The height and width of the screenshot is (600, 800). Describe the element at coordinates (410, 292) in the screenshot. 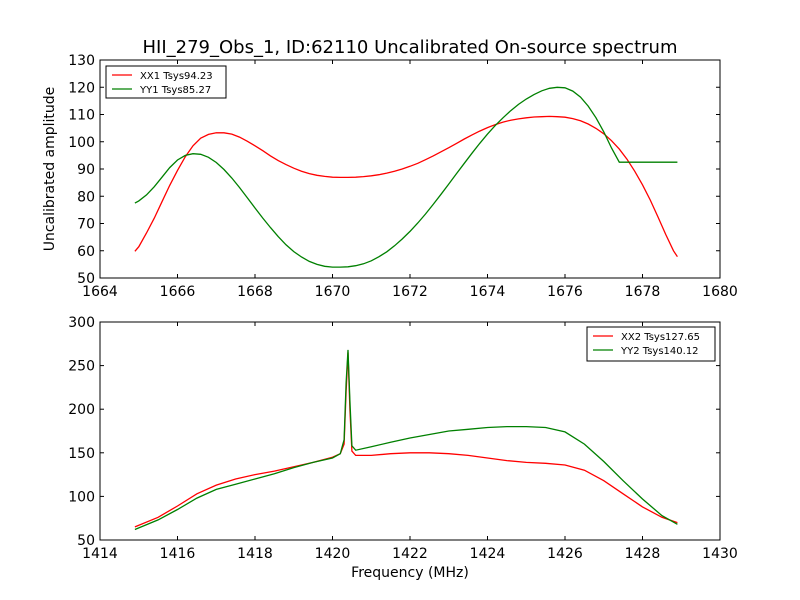

I see `x-tick-label: 1672` at that location.